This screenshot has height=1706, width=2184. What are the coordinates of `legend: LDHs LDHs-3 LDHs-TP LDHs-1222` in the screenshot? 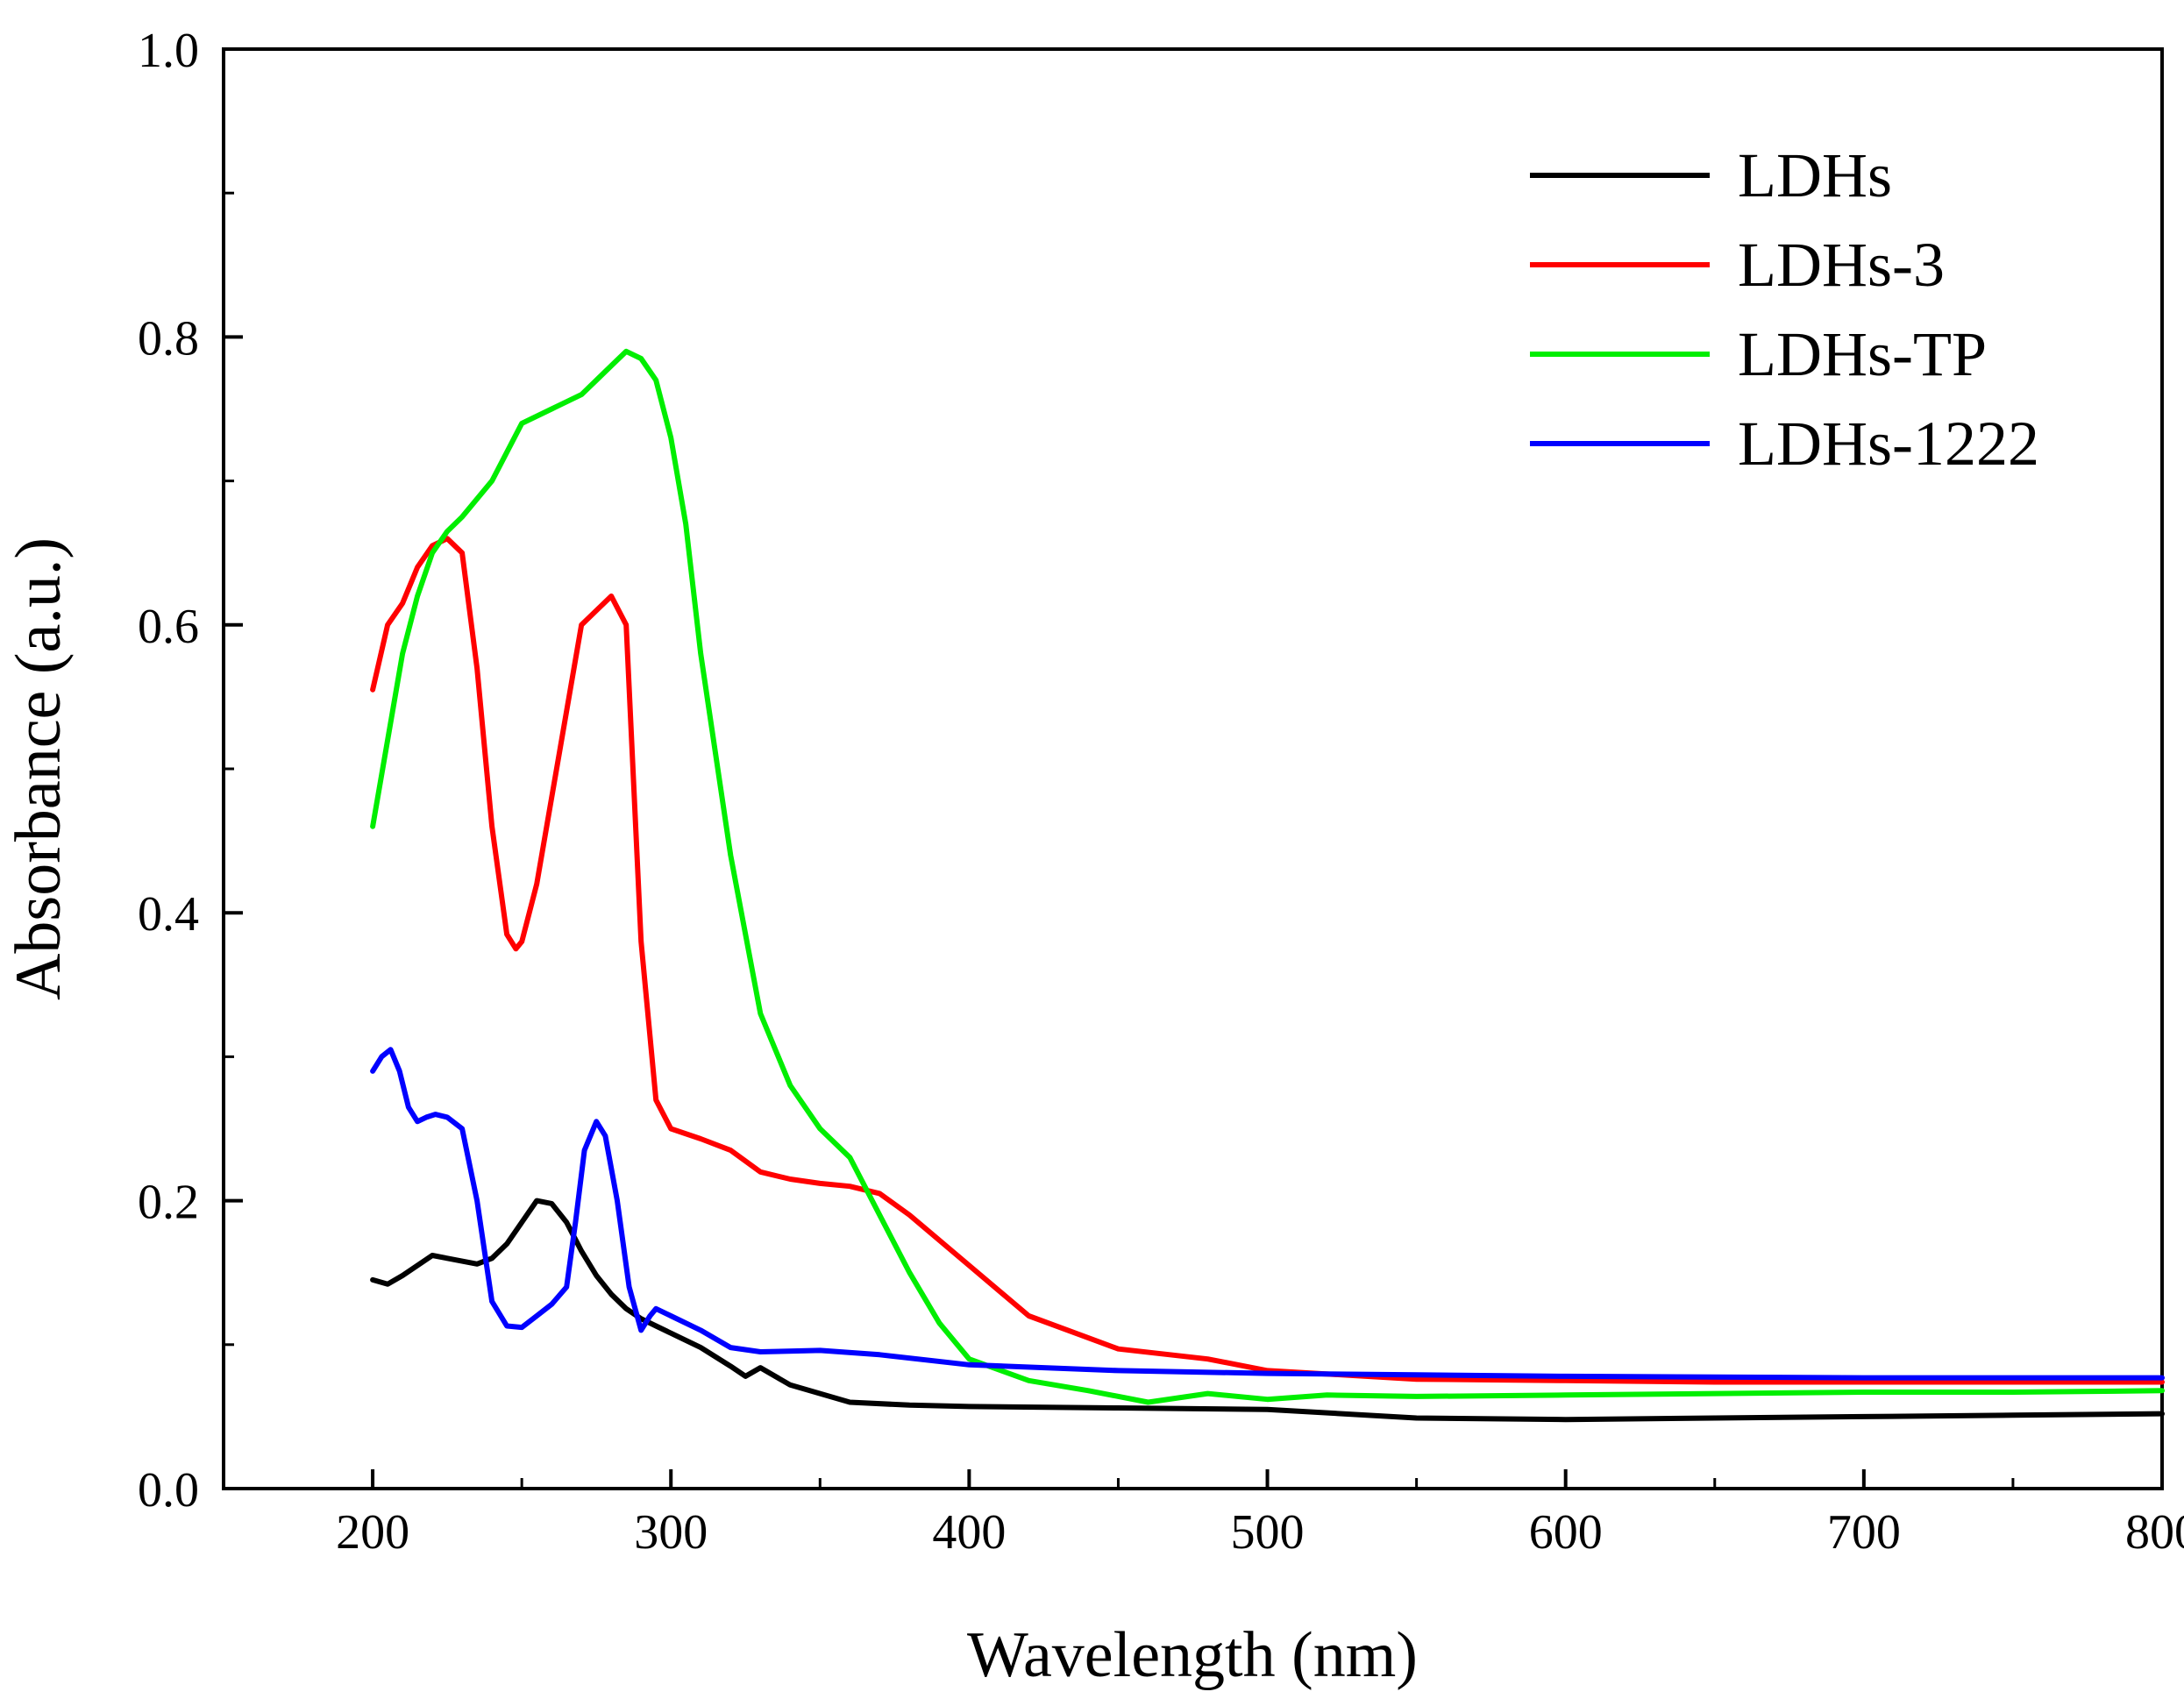 It's located at (1784, 309).